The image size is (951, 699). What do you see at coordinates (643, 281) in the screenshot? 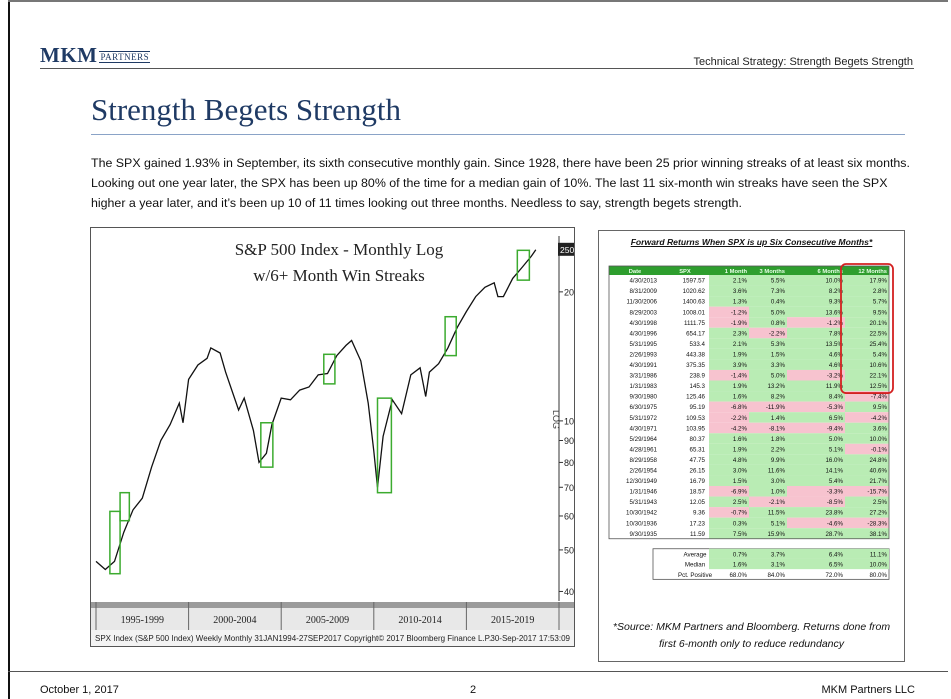
I see `table-cell: 4/30/2013` at bounding box center [643, 281].